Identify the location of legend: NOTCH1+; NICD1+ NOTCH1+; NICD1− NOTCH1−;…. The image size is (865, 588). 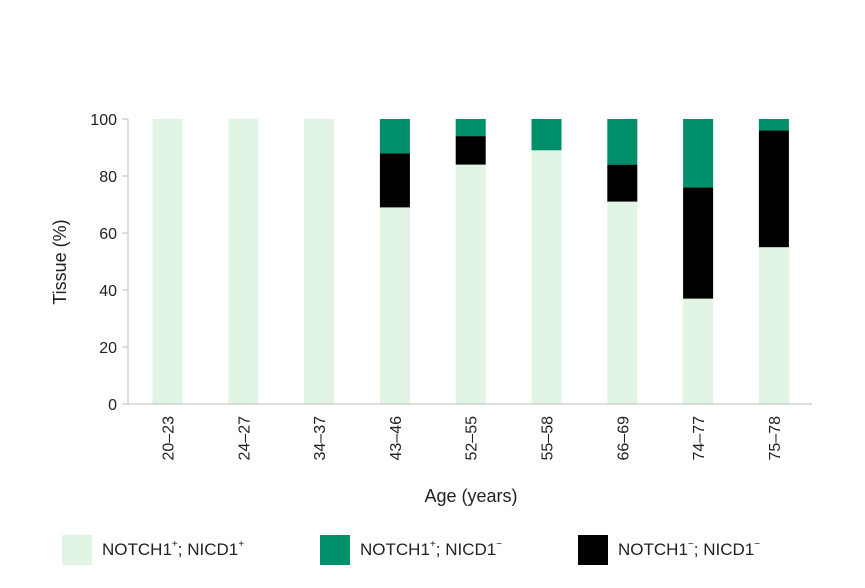
(457, 550).